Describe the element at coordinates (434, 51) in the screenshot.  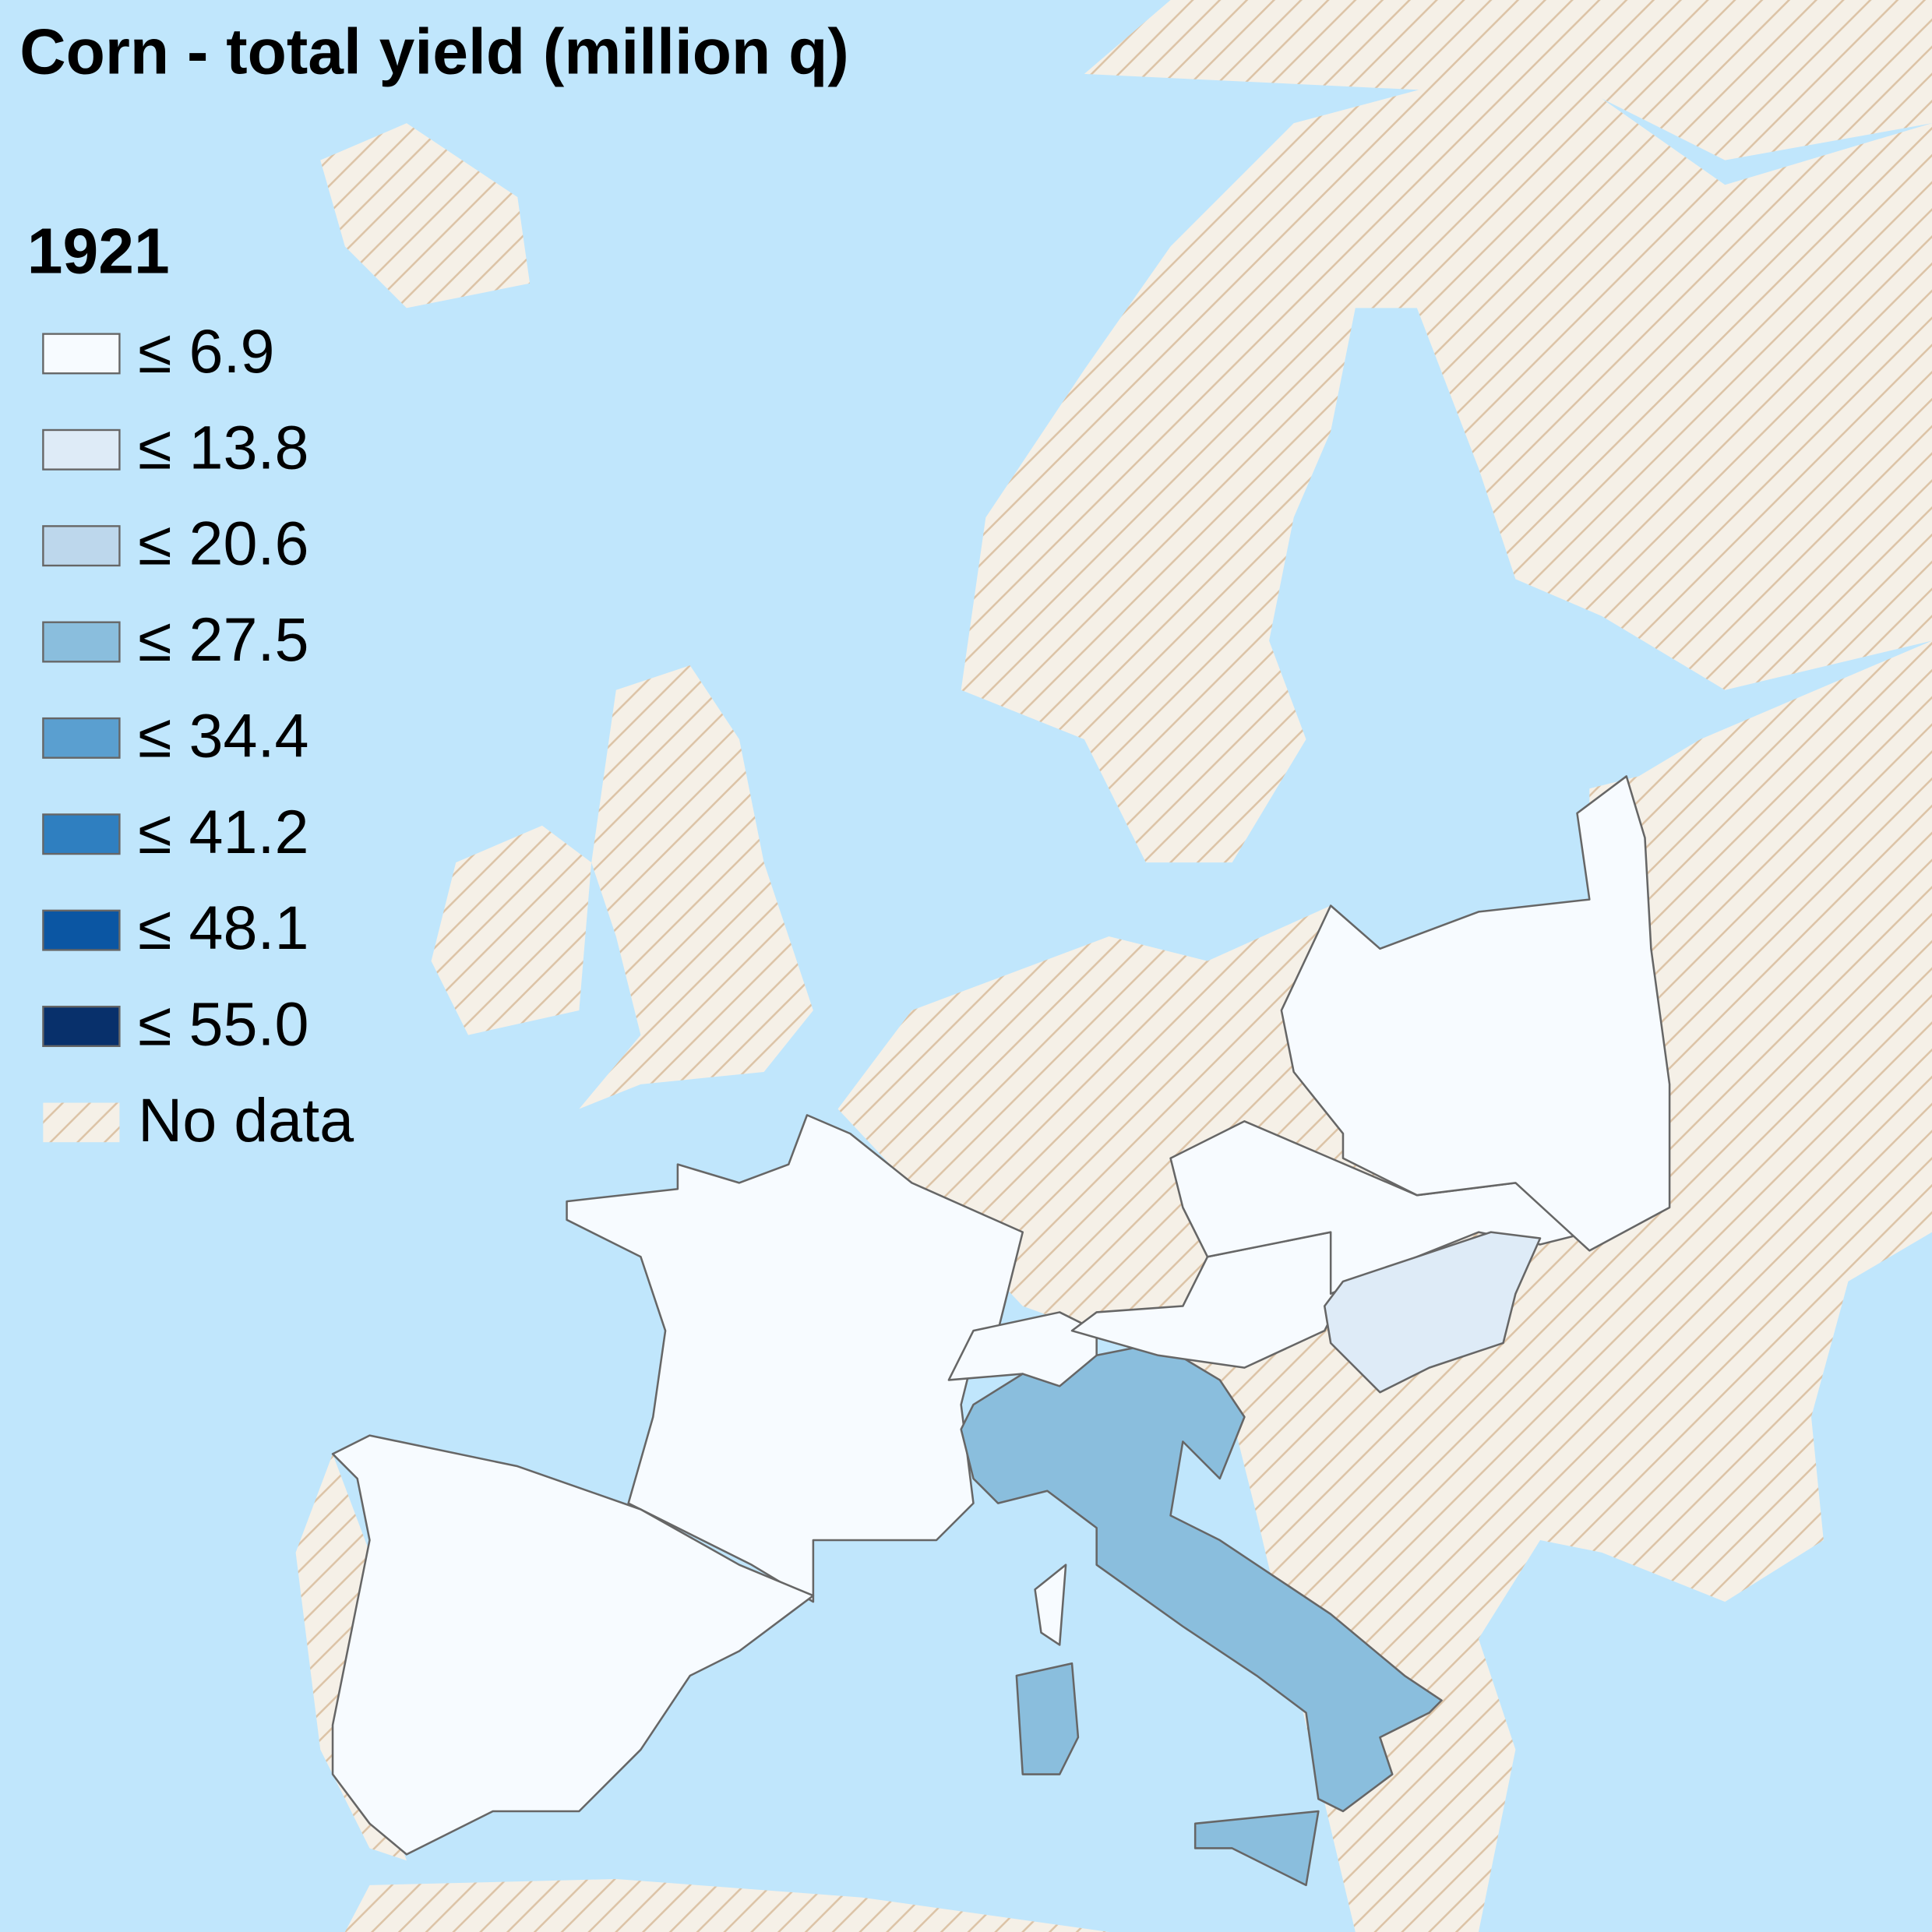
I see `title: Corn - total yield (million q)` at that location.